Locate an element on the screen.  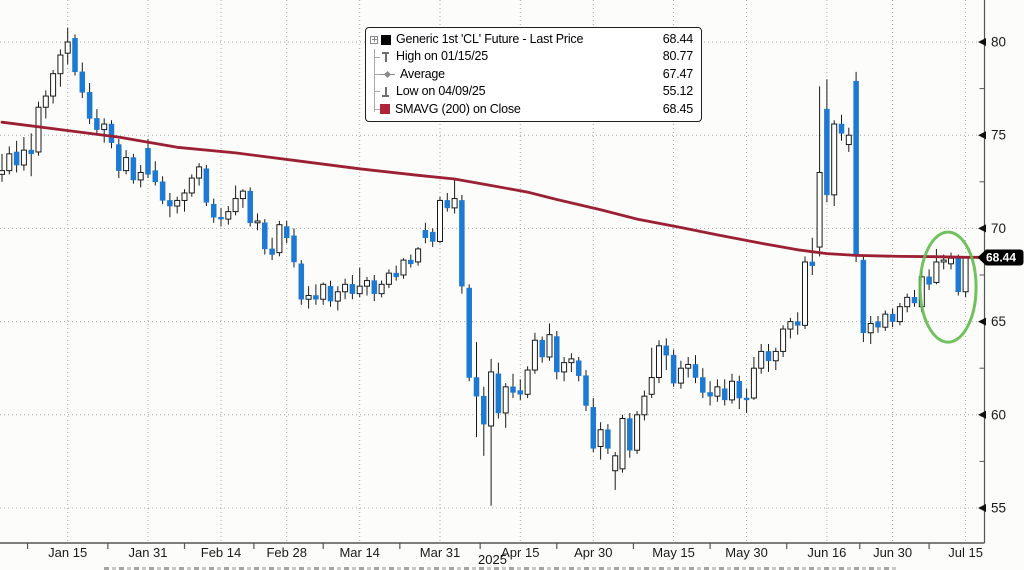
x-tick-label: Jan 15 is located at coordinates (67, 552).